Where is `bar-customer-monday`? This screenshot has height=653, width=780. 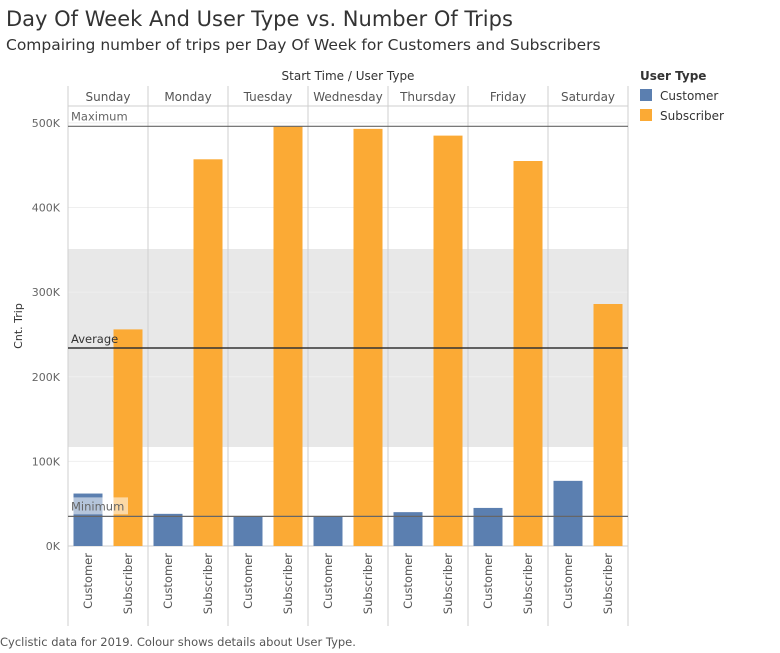
bar-customer-monday is located at coordinates (168, 529).